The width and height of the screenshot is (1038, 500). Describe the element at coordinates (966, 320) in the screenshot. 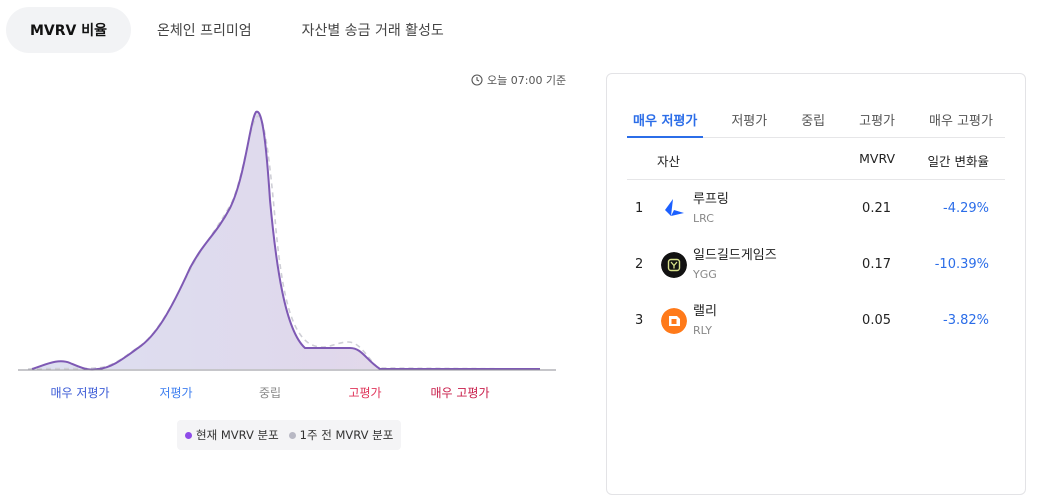

I see `asset-daily-change: -3.82%` at that location.